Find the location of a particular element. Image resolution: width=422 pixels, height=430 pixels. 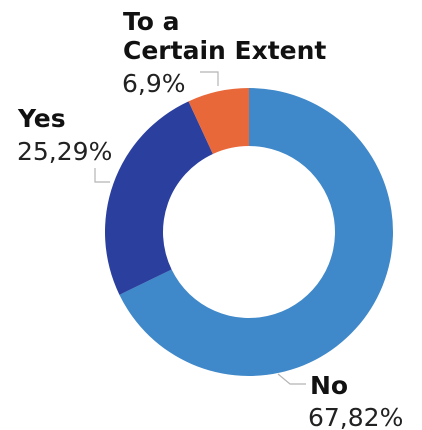

leader-line-to-a-certain-extent is located at coordinates (209, 78).